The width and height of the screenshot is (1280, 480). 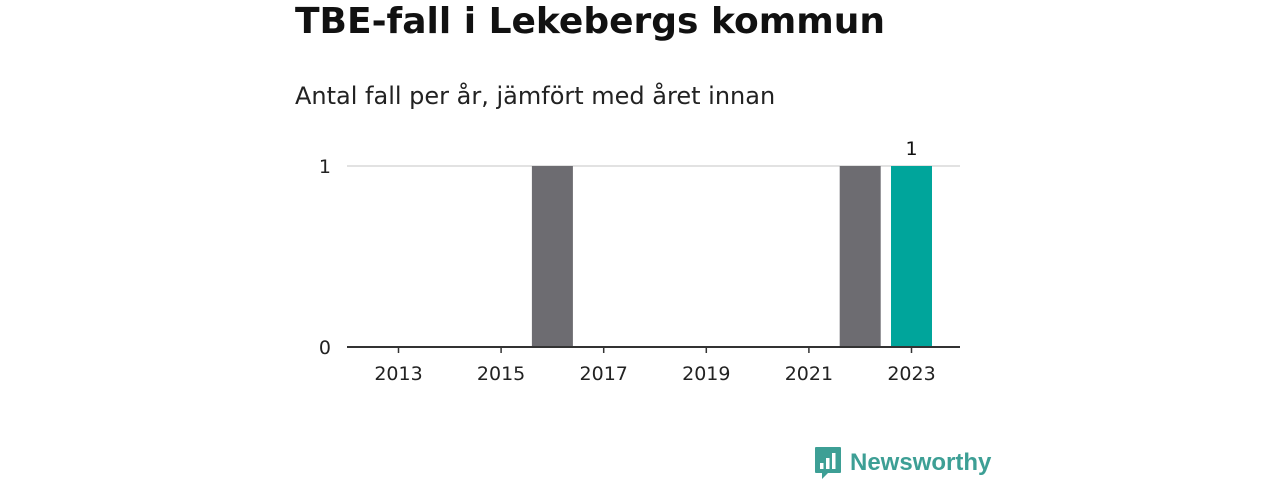 What do you see at coordinates (501, 374) in the screenshot?
I see `x-tick-label: 2015` at bounding box center [501, 374].